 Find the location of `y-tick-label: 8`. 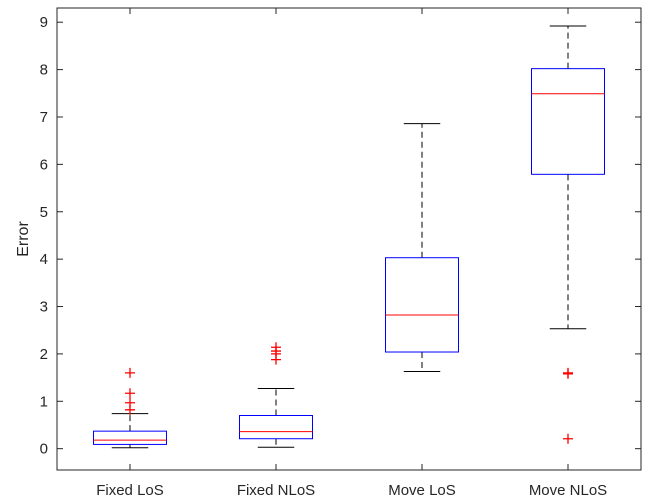

y-tick-label: 8 is located at coordinates (44, 70).